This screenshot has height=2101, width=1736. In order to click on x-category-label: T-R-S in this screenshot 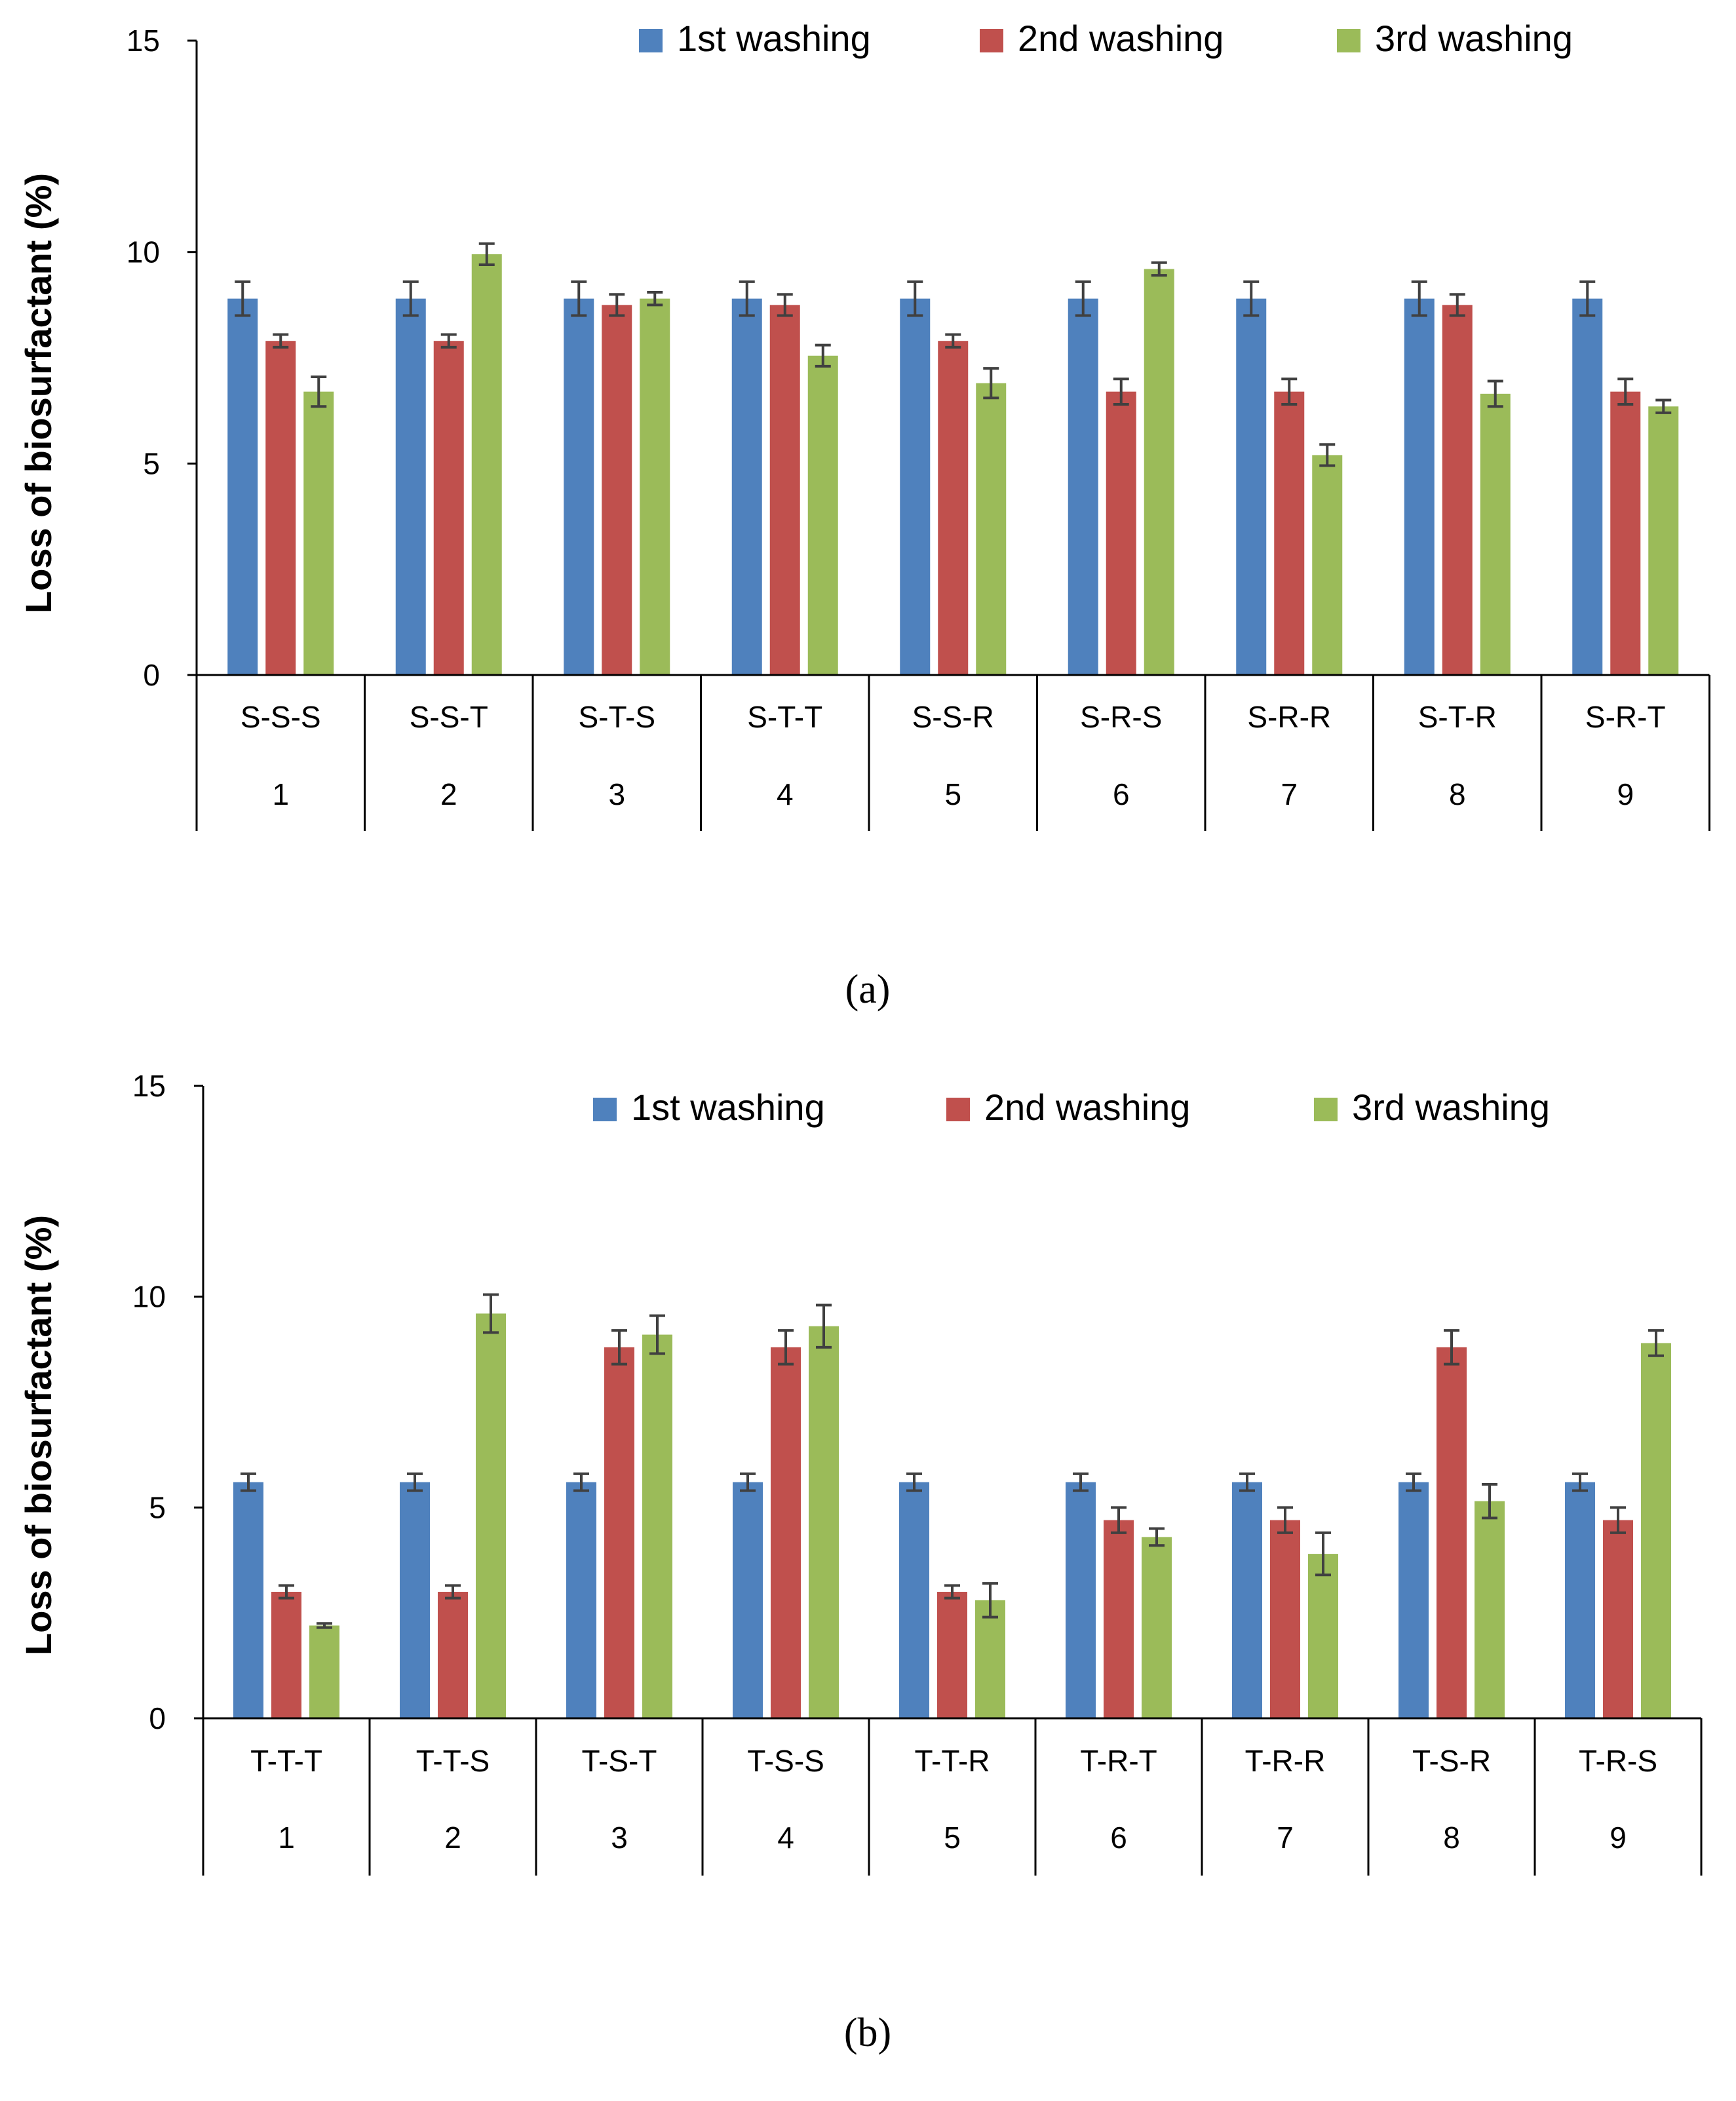, I will do `click(1618, 1761)`.